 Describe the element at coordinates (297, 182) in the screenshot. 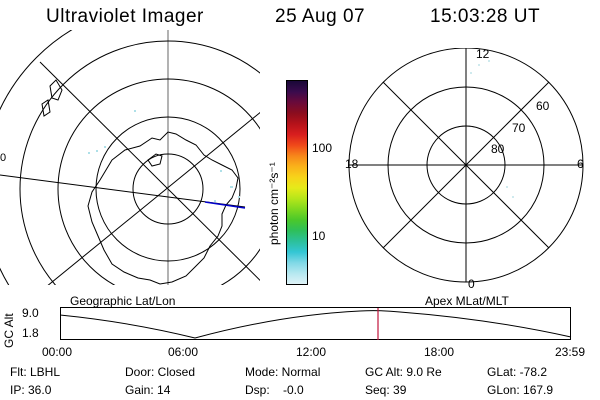

I see `colorbar` at that location.